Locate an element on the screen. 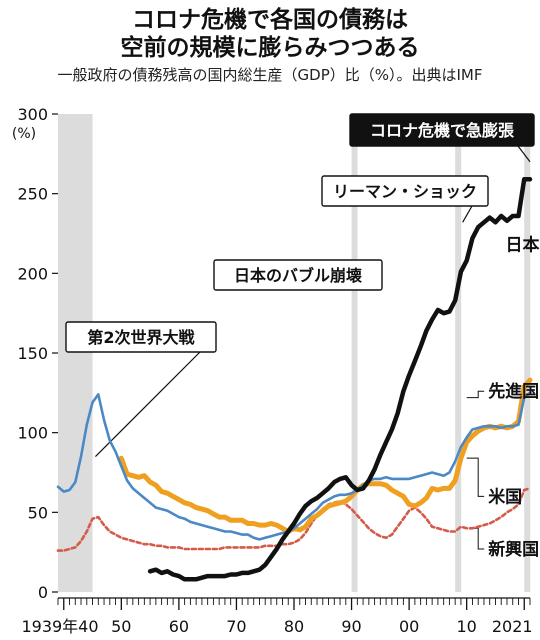  annotation-label-2: リーマン・ショック is located at coordinates (405, 191).